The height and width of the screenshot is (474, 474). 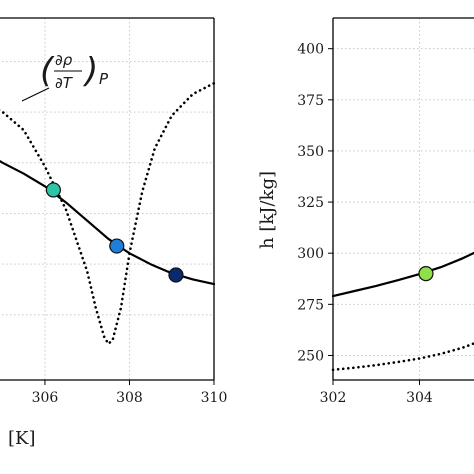 I want to click on right-x-tick-label-1: 304, so click(x=419, y=398).